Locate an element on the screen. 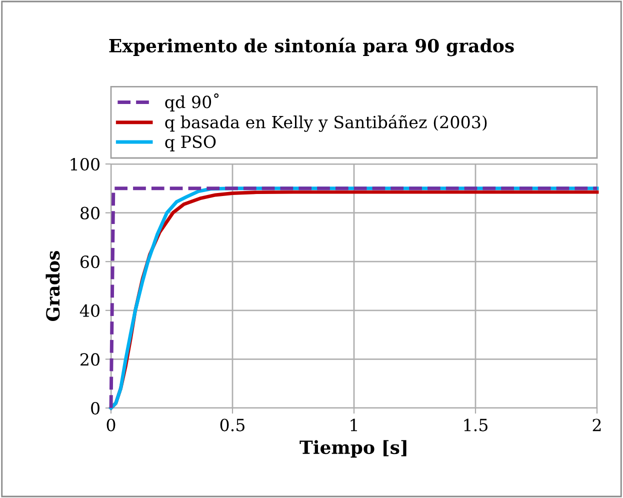 Image resolution: width=623 pixels, height=498 pixels. y-tick-label: 40 is located at coordinates (90, 310).